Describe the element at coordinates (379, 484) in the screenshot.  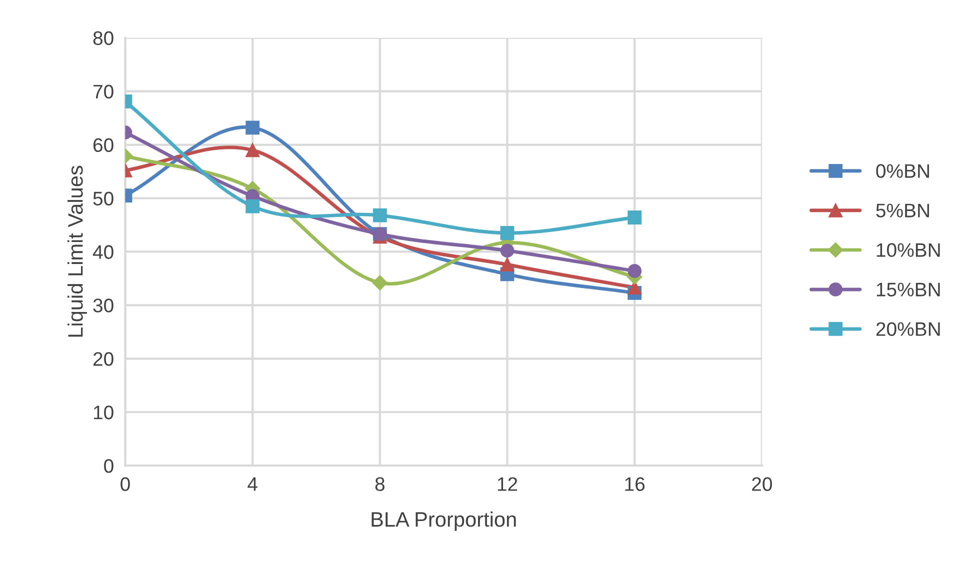
I see `x-tick-label: 8` at that location.